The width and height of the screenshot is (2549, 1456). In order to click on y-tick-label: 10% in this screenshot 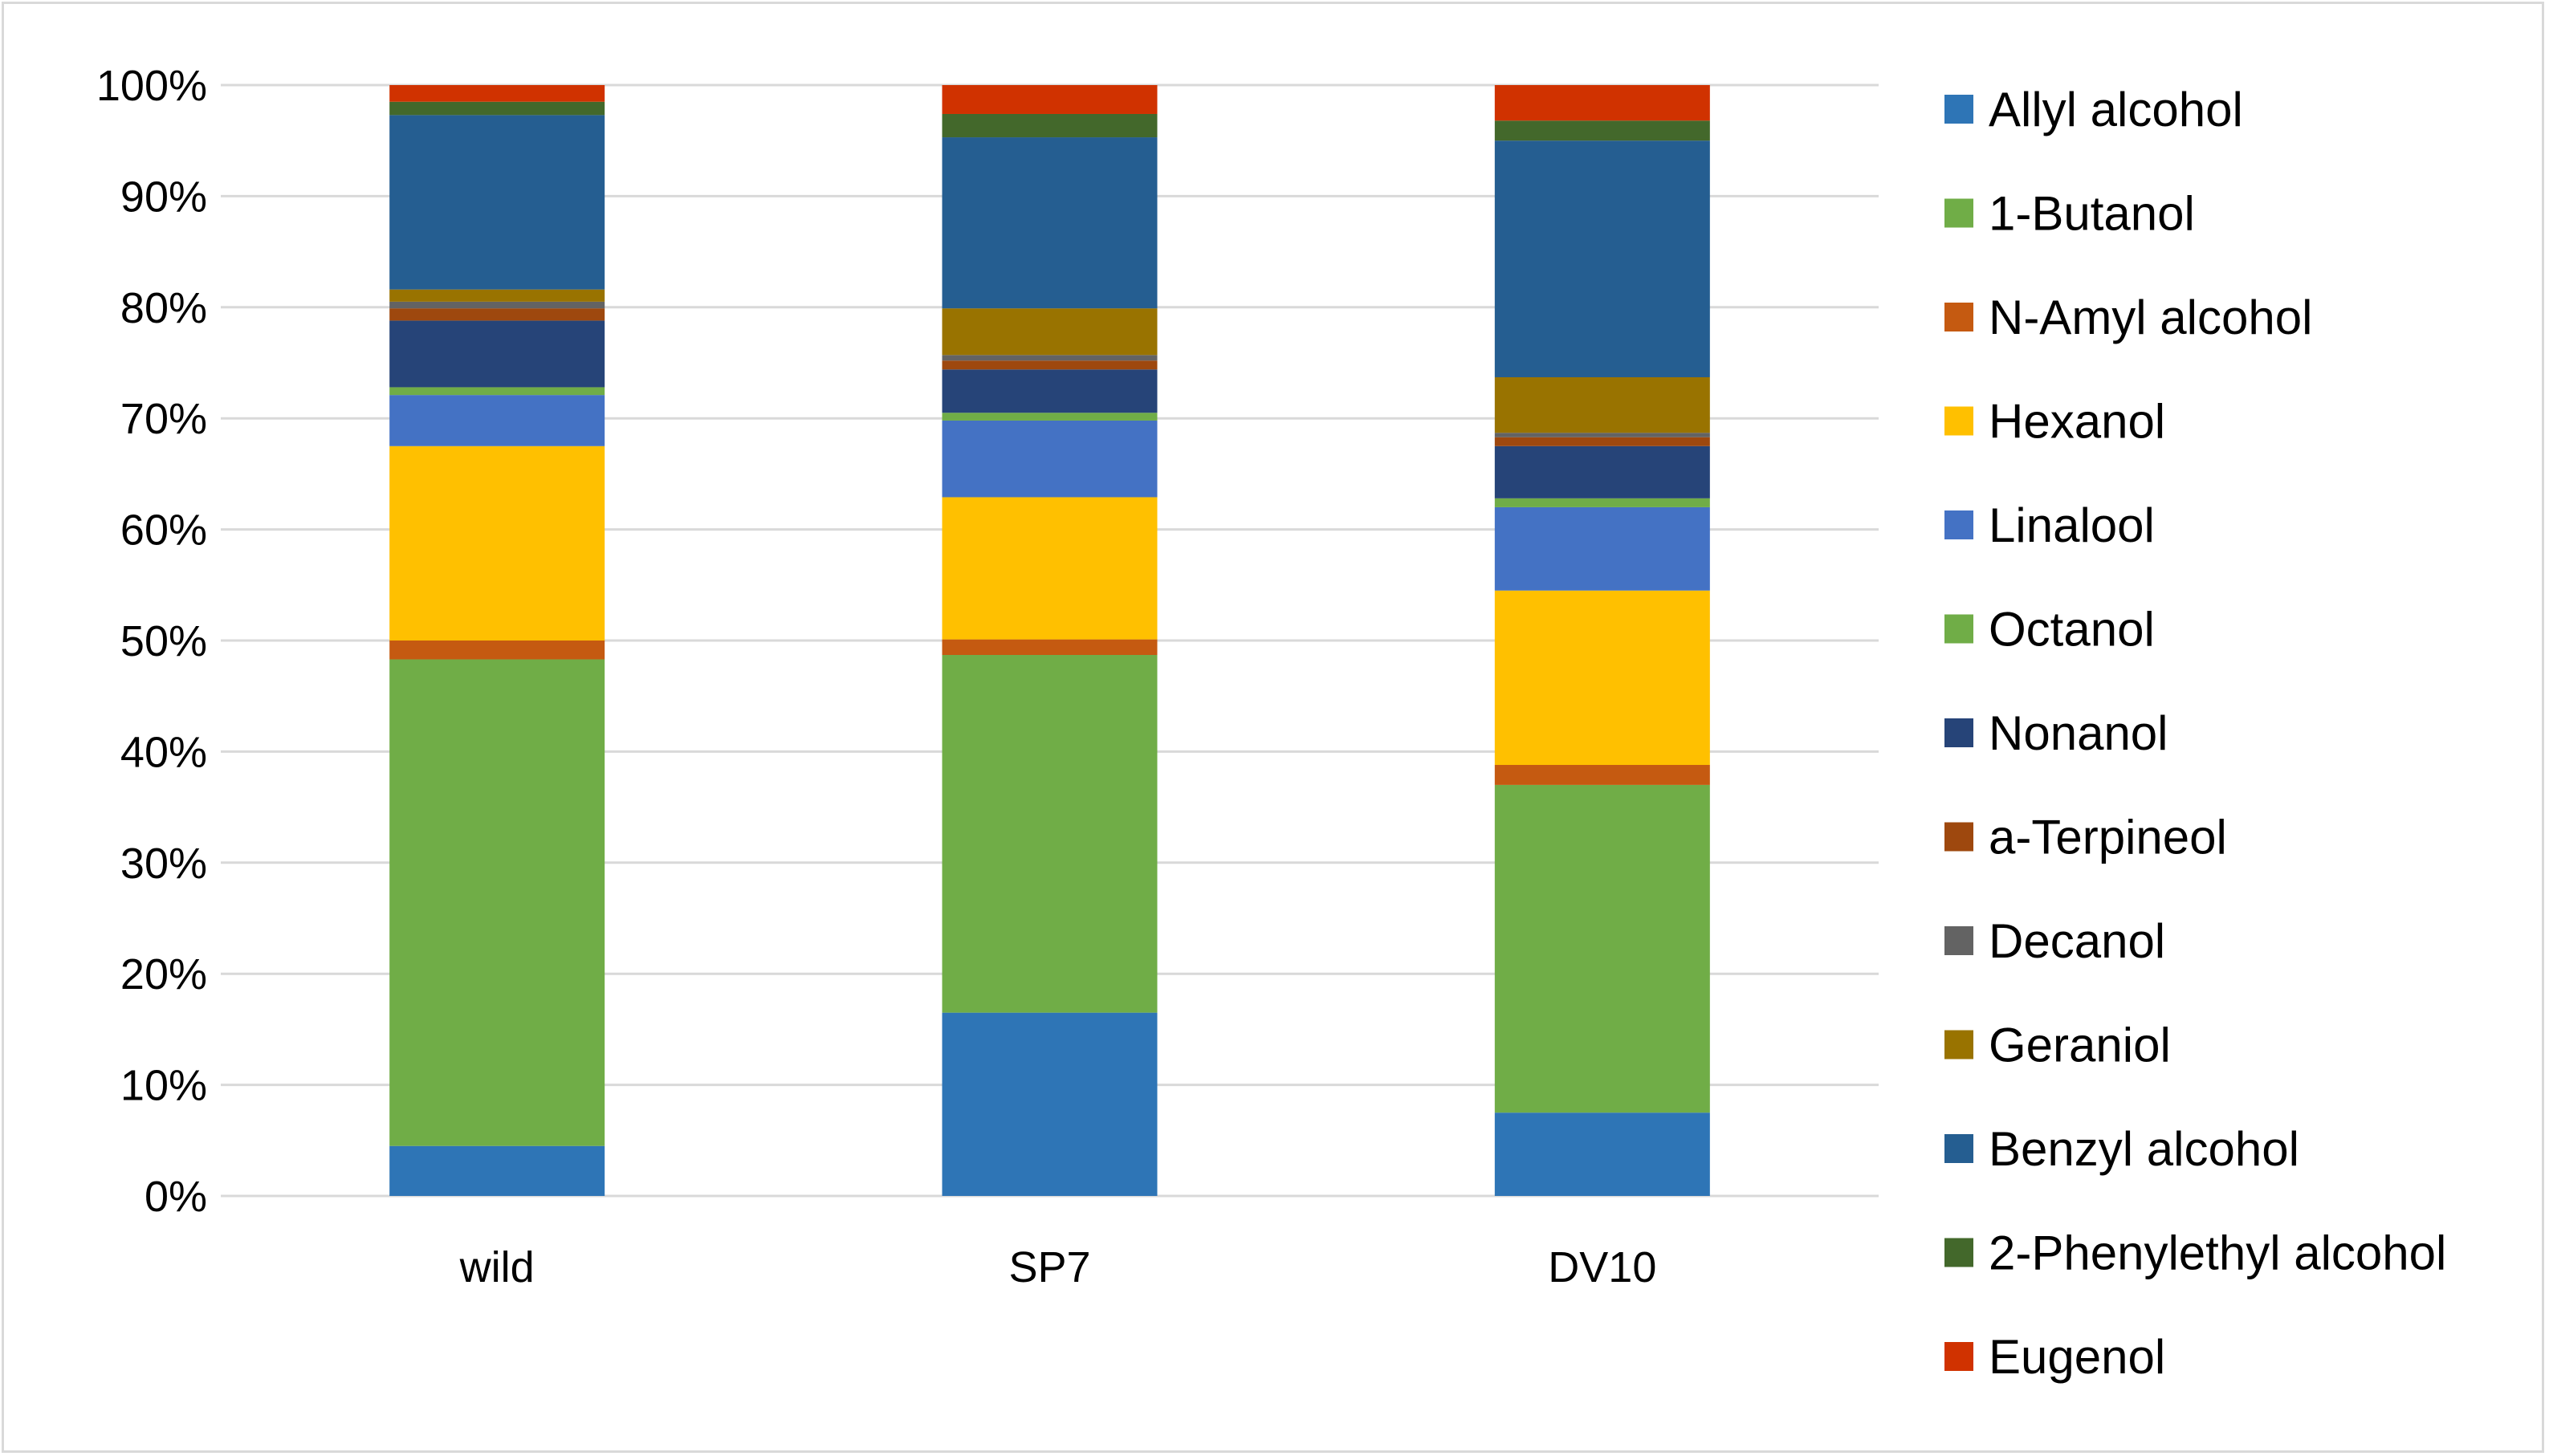, I will do `click(163, 1086)`.